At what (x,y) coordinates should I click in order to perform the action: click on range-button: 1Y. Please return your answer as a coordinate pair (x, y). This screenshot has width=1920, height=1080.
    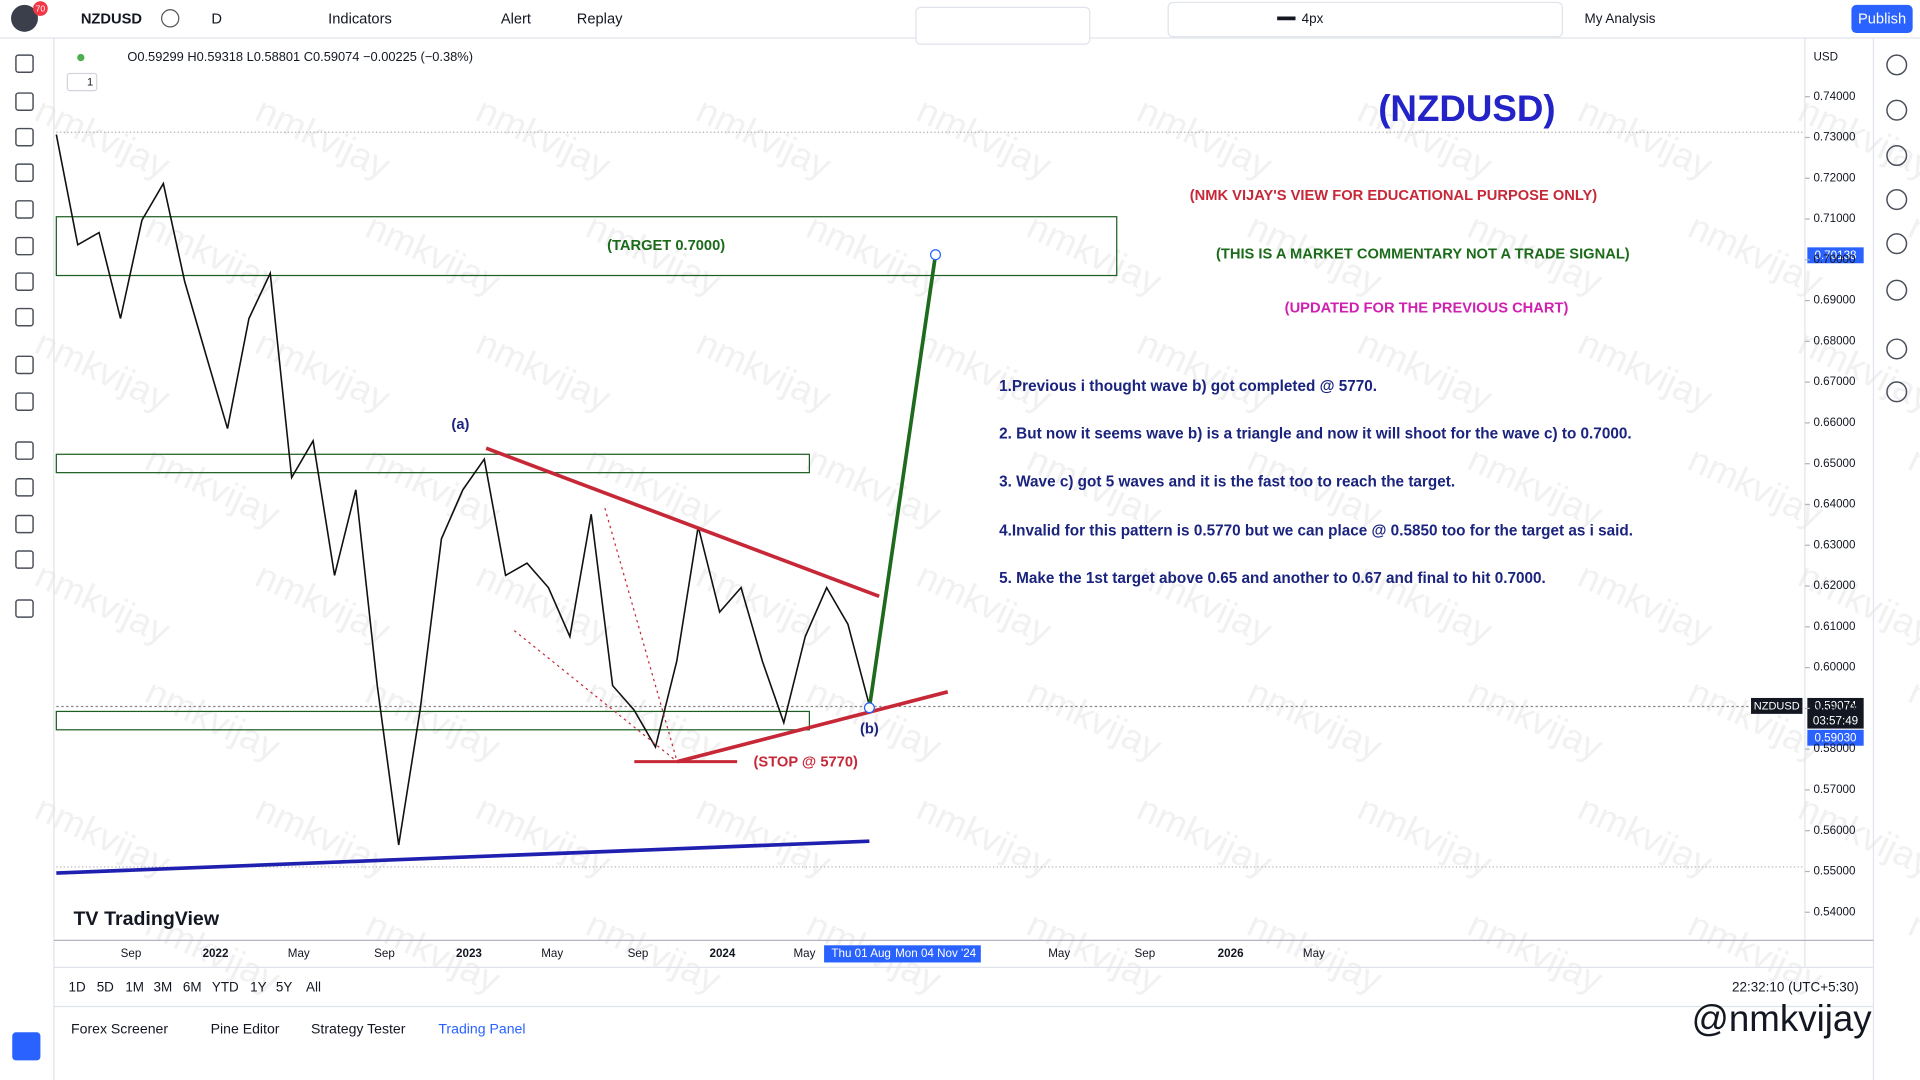
    Looking at the image, I should click on (258, 987).